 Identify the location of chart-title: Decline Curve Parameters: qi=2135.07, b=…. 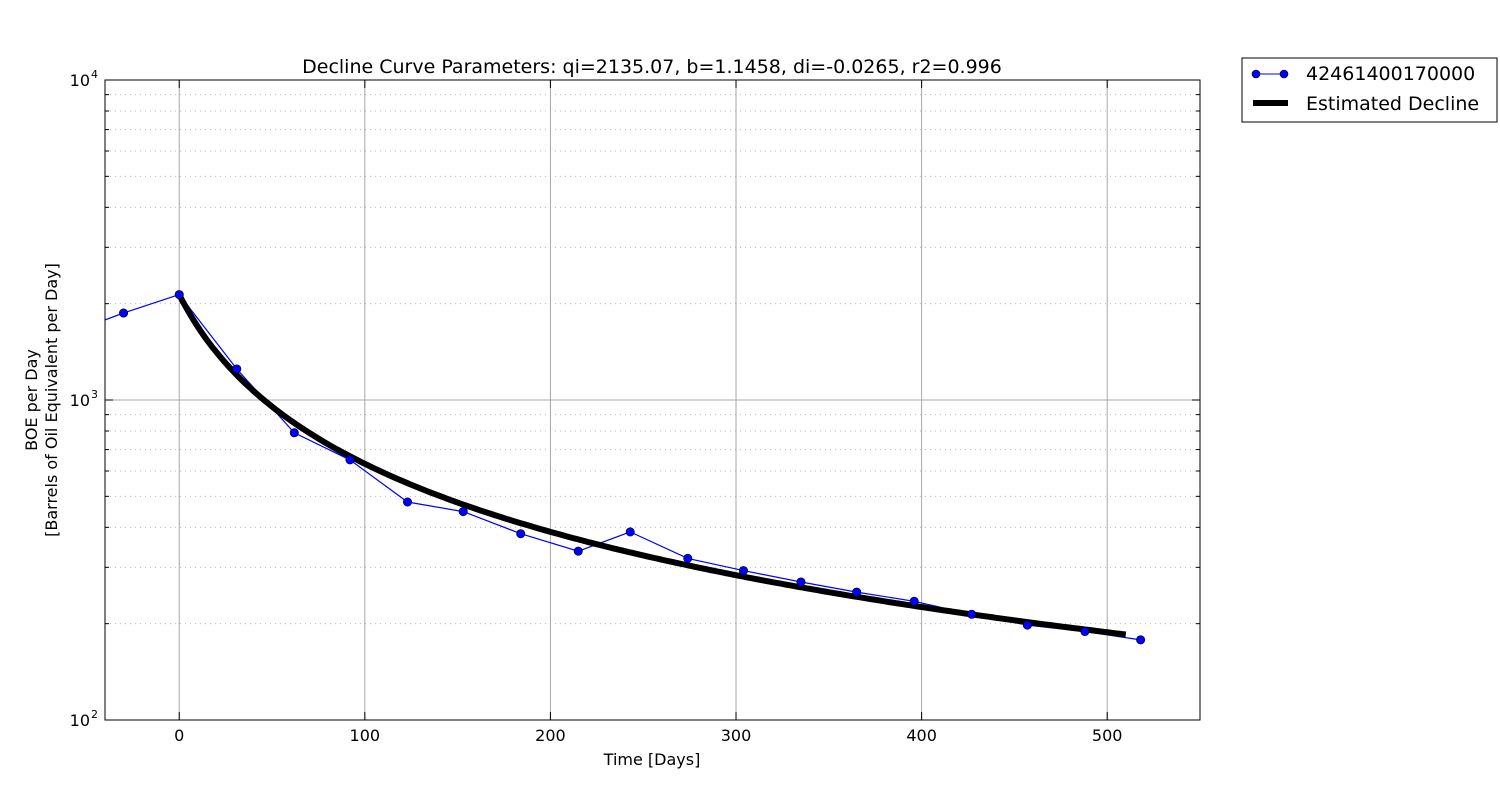
(652, 67).